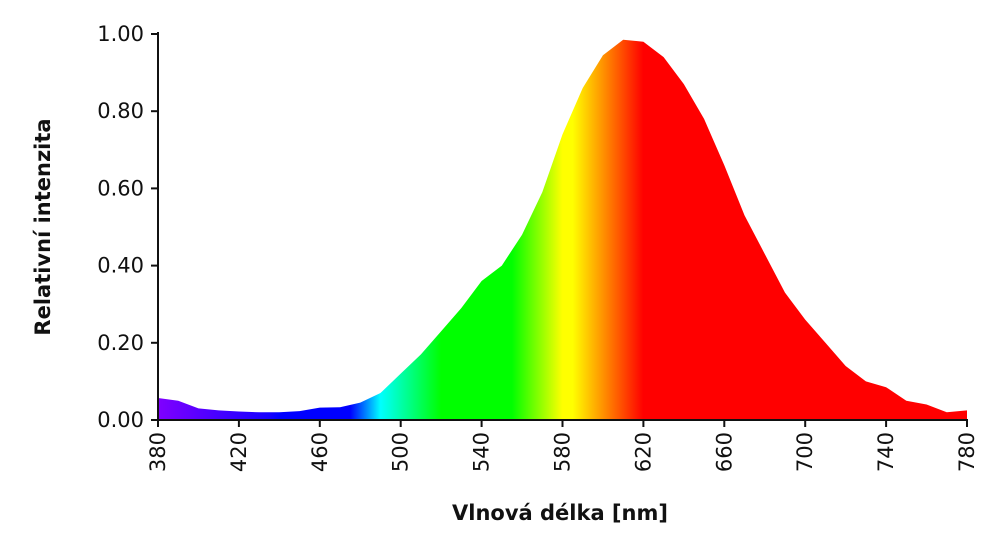 Image resolution: width=1000 pixels, height=550 pixels. Describe the element at coordinates (158, 452) in the screenshot. I see `x-tick-label: 380` at that location.